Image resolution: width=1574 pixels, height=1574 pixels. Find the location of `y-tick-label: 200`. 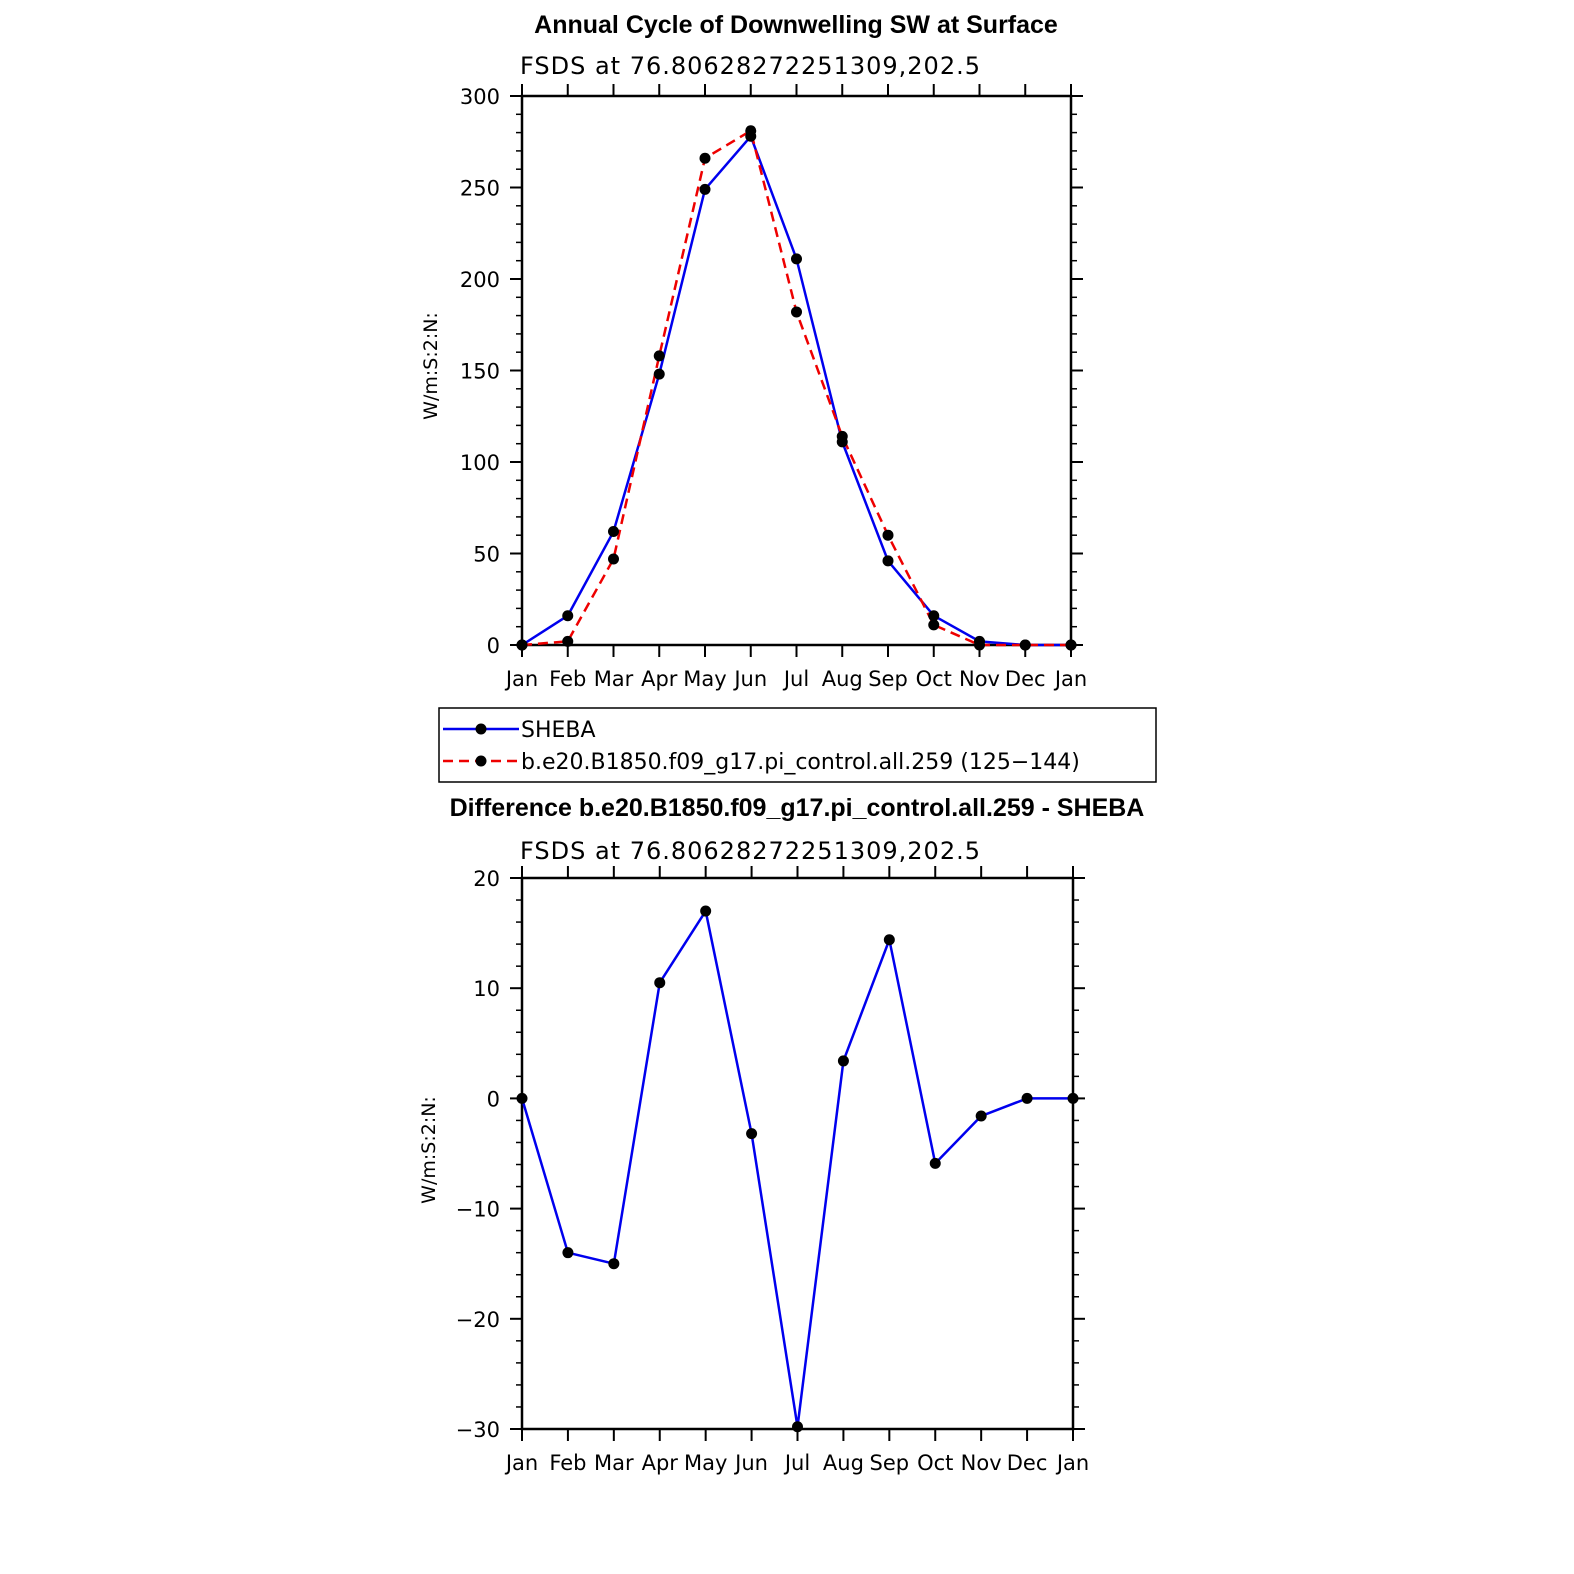

y-tick-label: 200 is located at coordinates (480, 280).